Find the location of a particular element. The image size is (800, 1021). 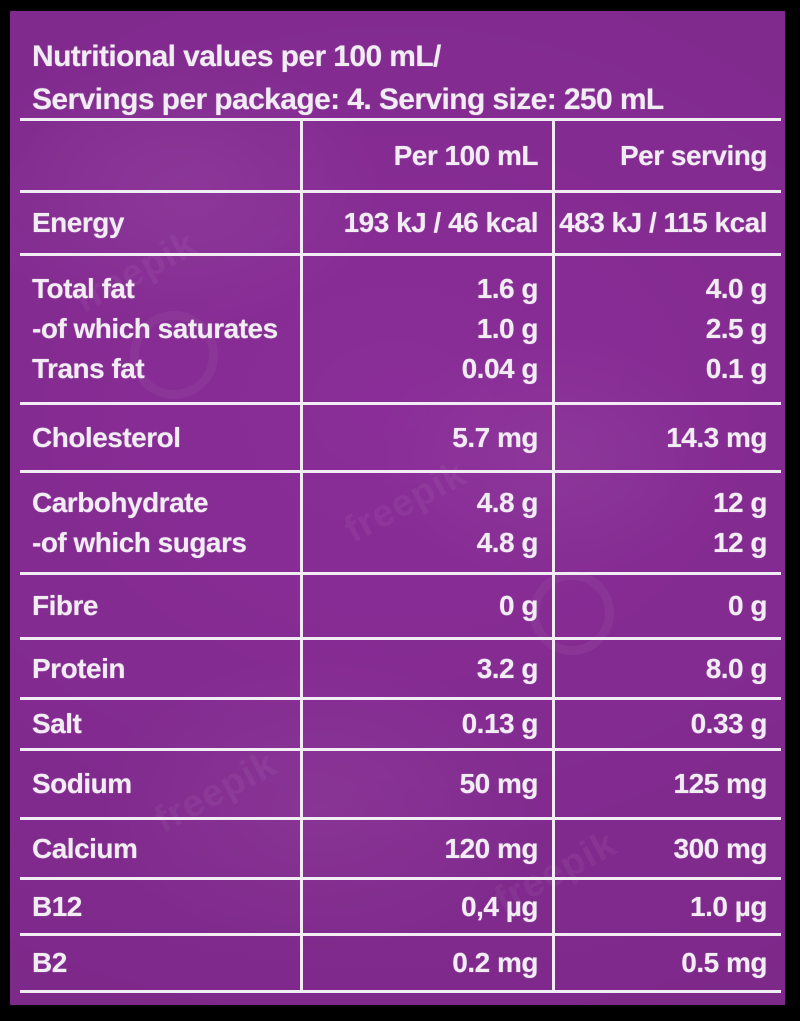

title-line-1: Nutritional values per 100 mL/ is located at coordinates (236, 56).